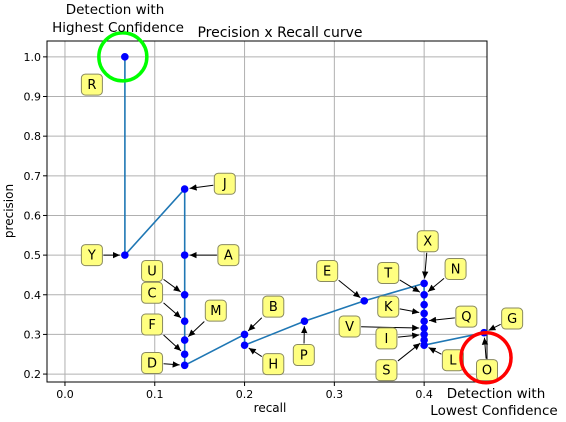 This screenshot has width=566, height=422. I want to click on x-tick-label: 0.1, so click(155, 394).